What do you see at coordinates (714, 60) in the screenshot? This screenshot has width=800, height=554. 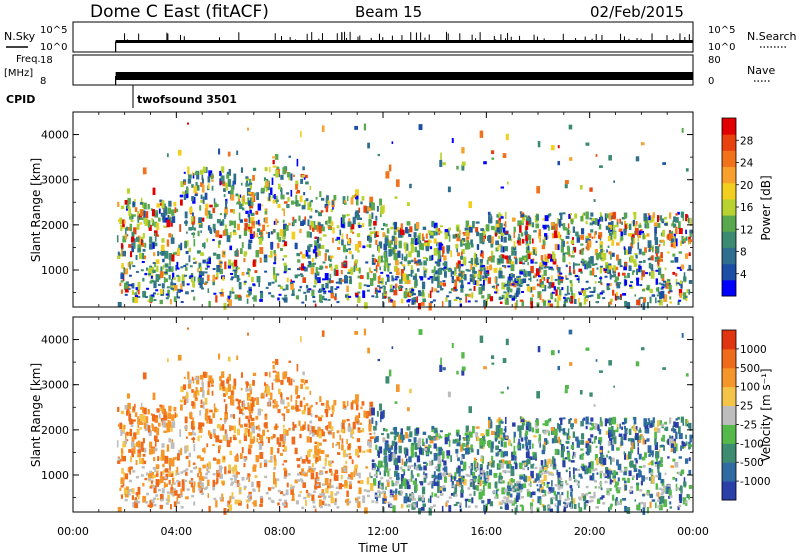 I see `nave-right-tick-top: 80` at bounding box center [714, 60].